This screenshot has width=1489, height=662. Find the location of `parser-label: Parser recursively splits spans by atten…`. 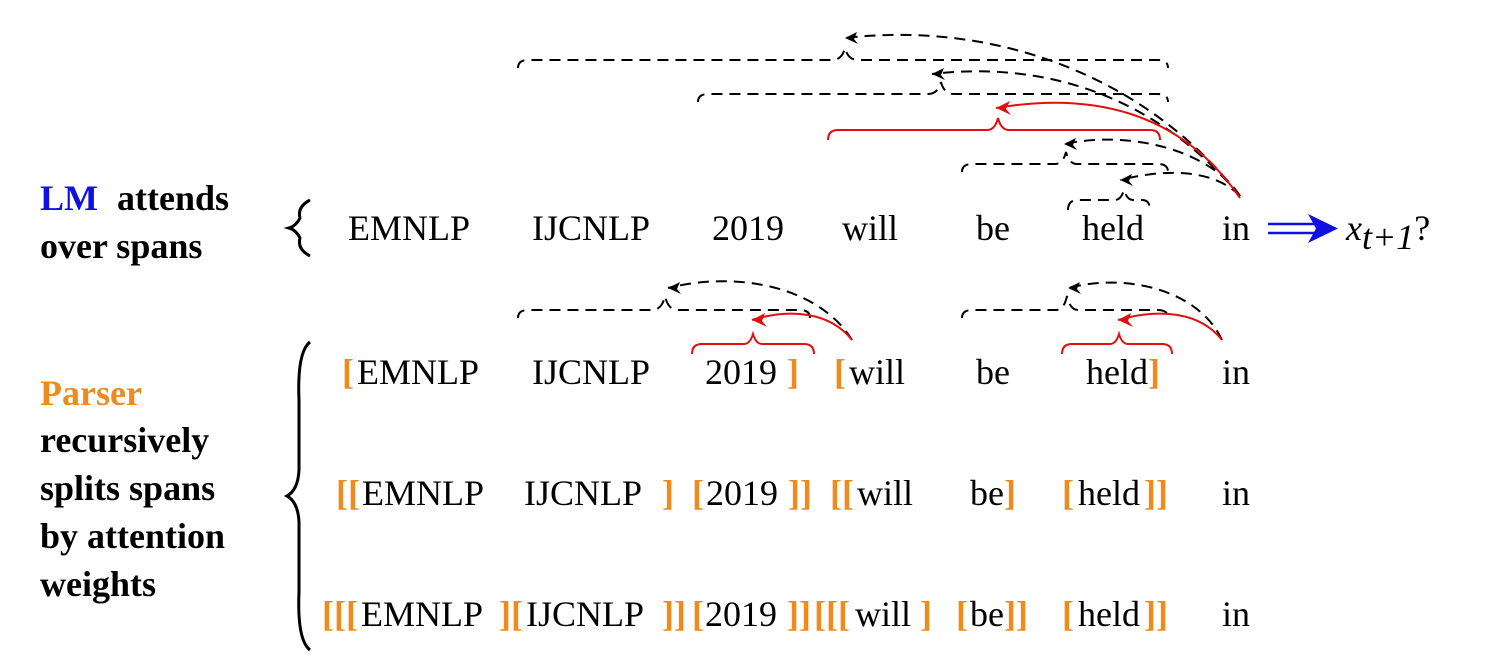

parser-label: Parser recursively splits spans by atten… is located at coordinates (132, 488).